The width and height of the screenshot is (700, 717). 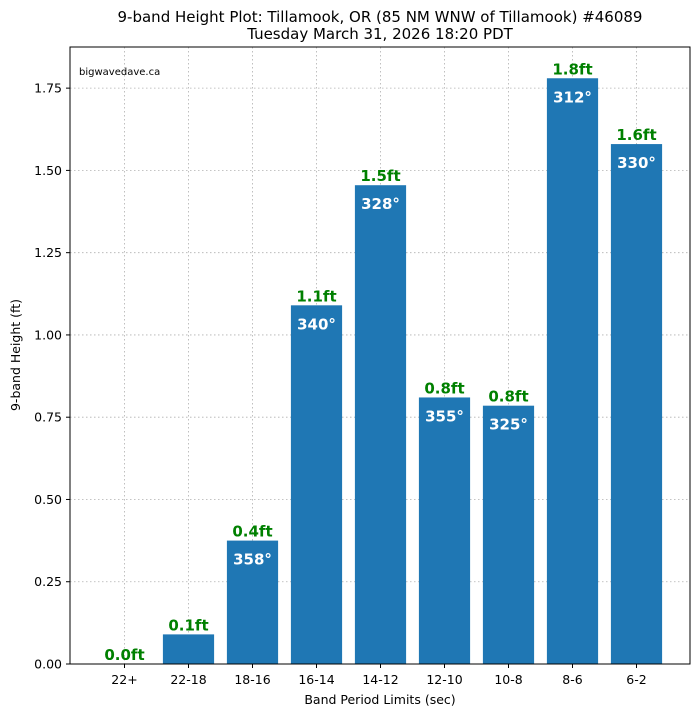 I want to click on direction-label: 328°, so click(x=380, y=204).